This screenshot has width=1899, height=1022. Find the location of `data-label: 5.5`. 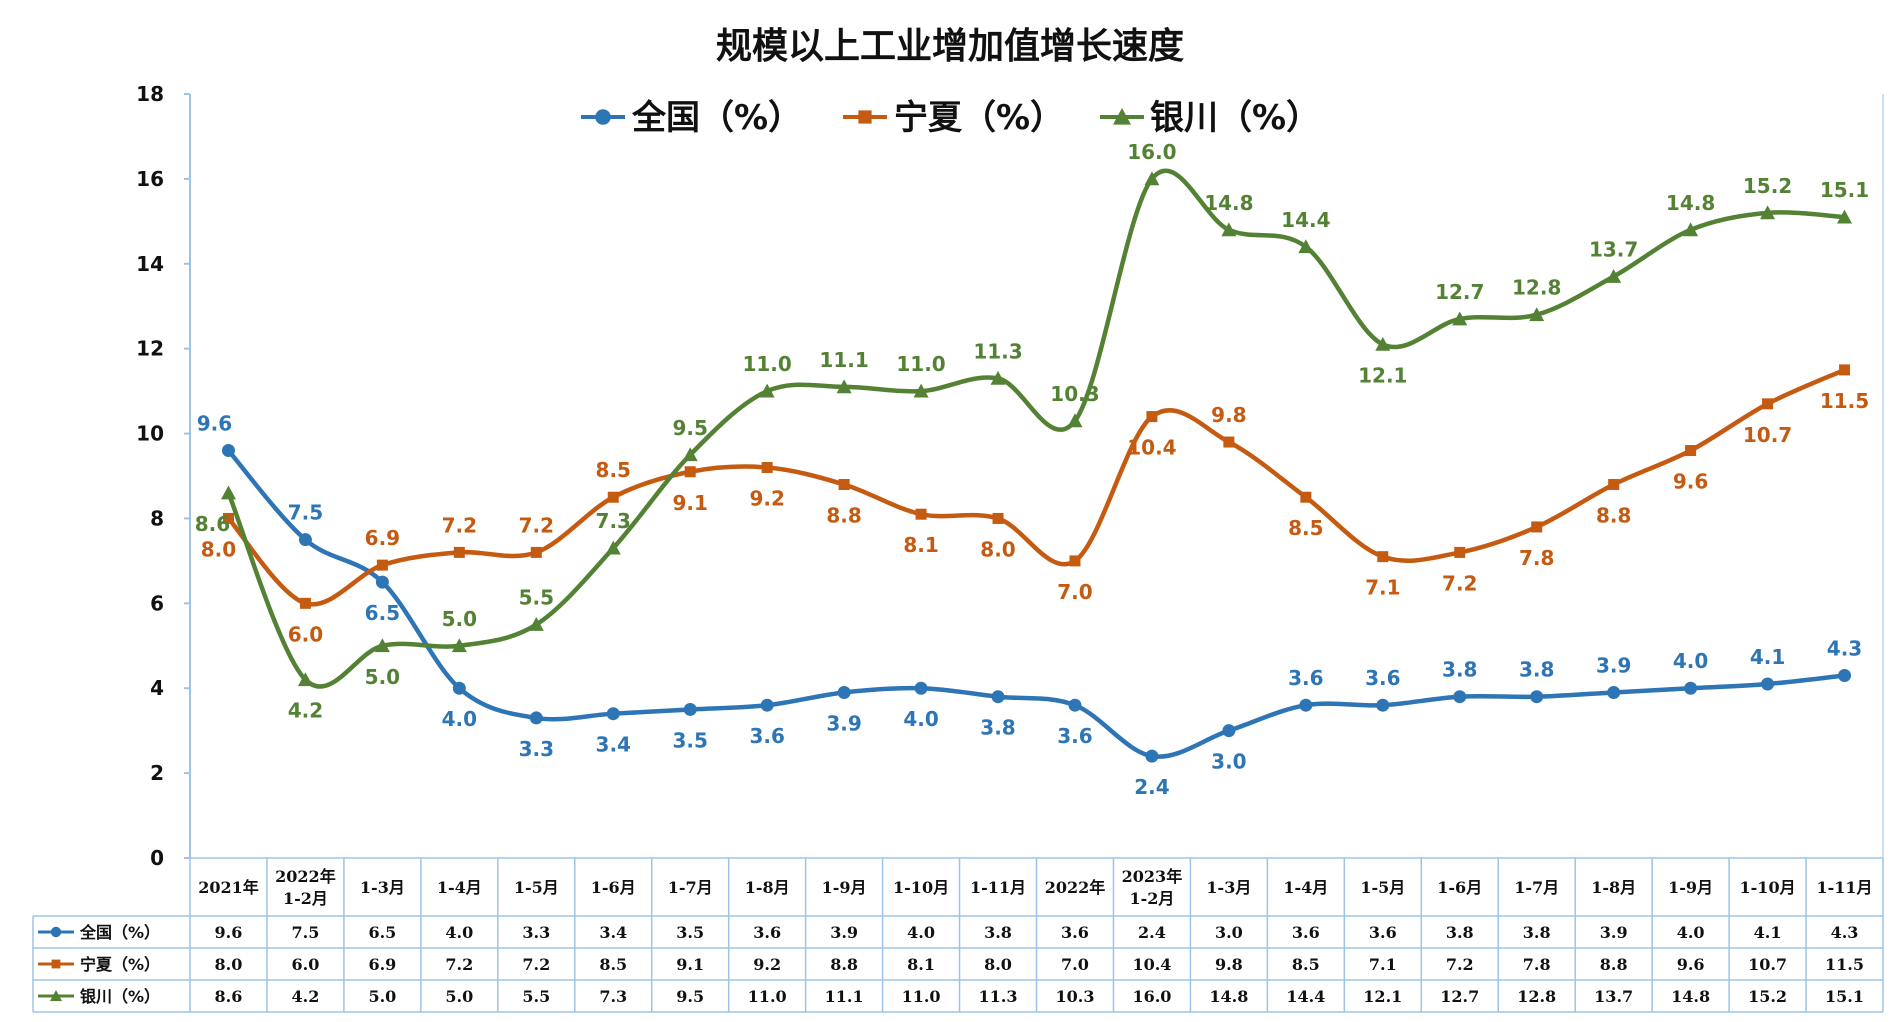

data-label: 5.5 is located at coordinates (536, 598).